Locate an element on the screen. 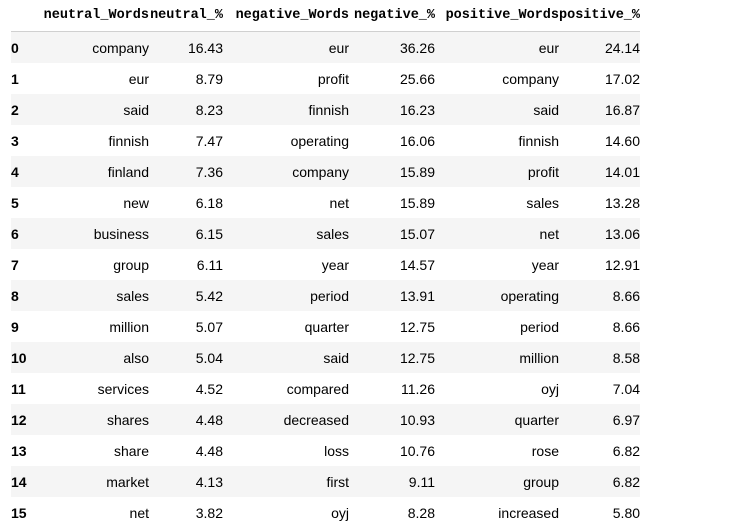  table-row: 1 eur 8.79 profit 25.66 company 17.02 is located at coordinates (325, 78).